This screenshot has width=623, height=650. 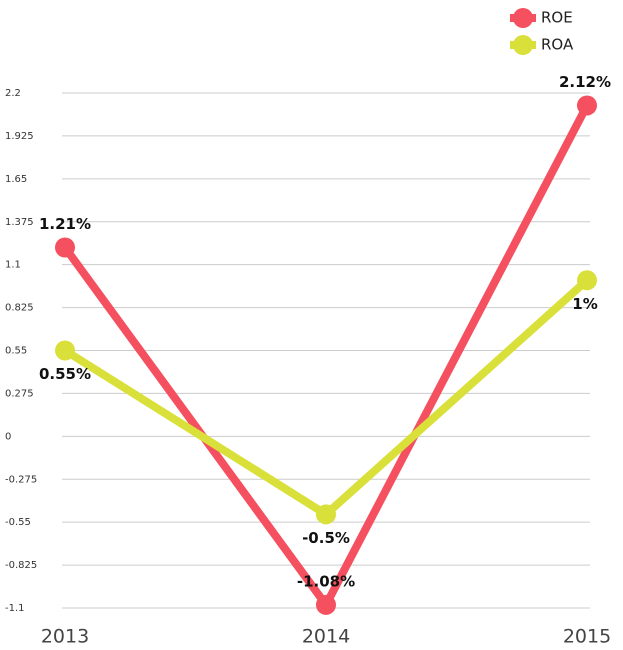 I want to click on y-tick-label: -0.55, so click(x=18, y=522).